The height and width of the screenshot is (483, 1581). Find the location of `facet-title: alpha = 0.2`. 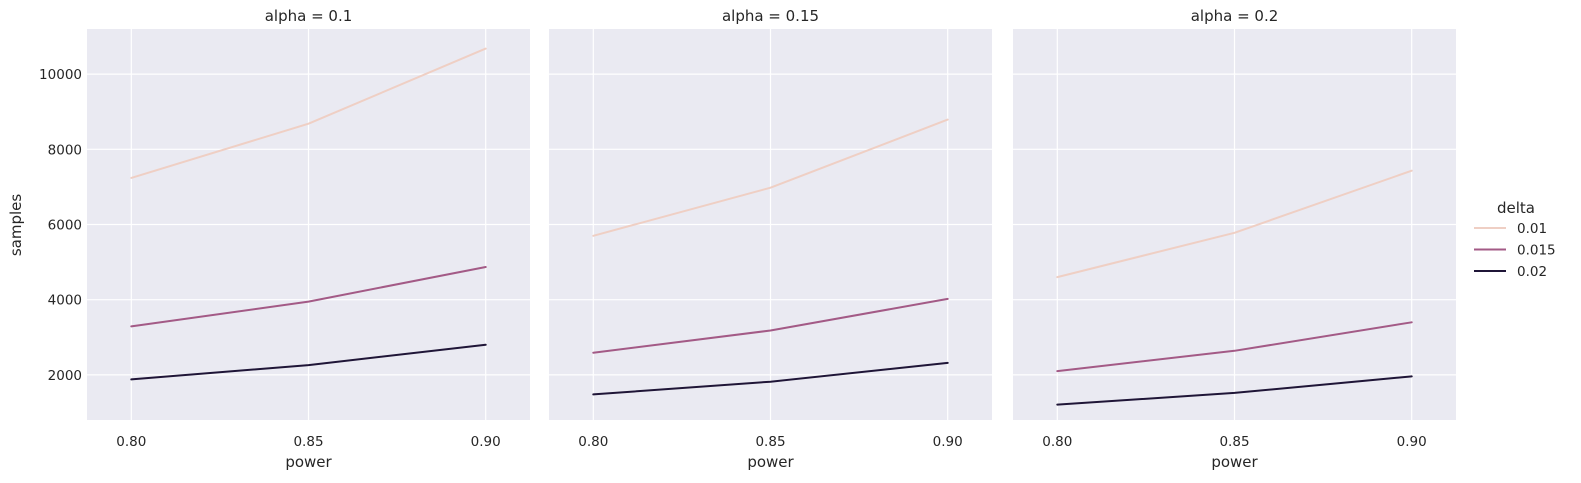

facet-title: alpha = 0.2 is located at coordinates (1235, 16).